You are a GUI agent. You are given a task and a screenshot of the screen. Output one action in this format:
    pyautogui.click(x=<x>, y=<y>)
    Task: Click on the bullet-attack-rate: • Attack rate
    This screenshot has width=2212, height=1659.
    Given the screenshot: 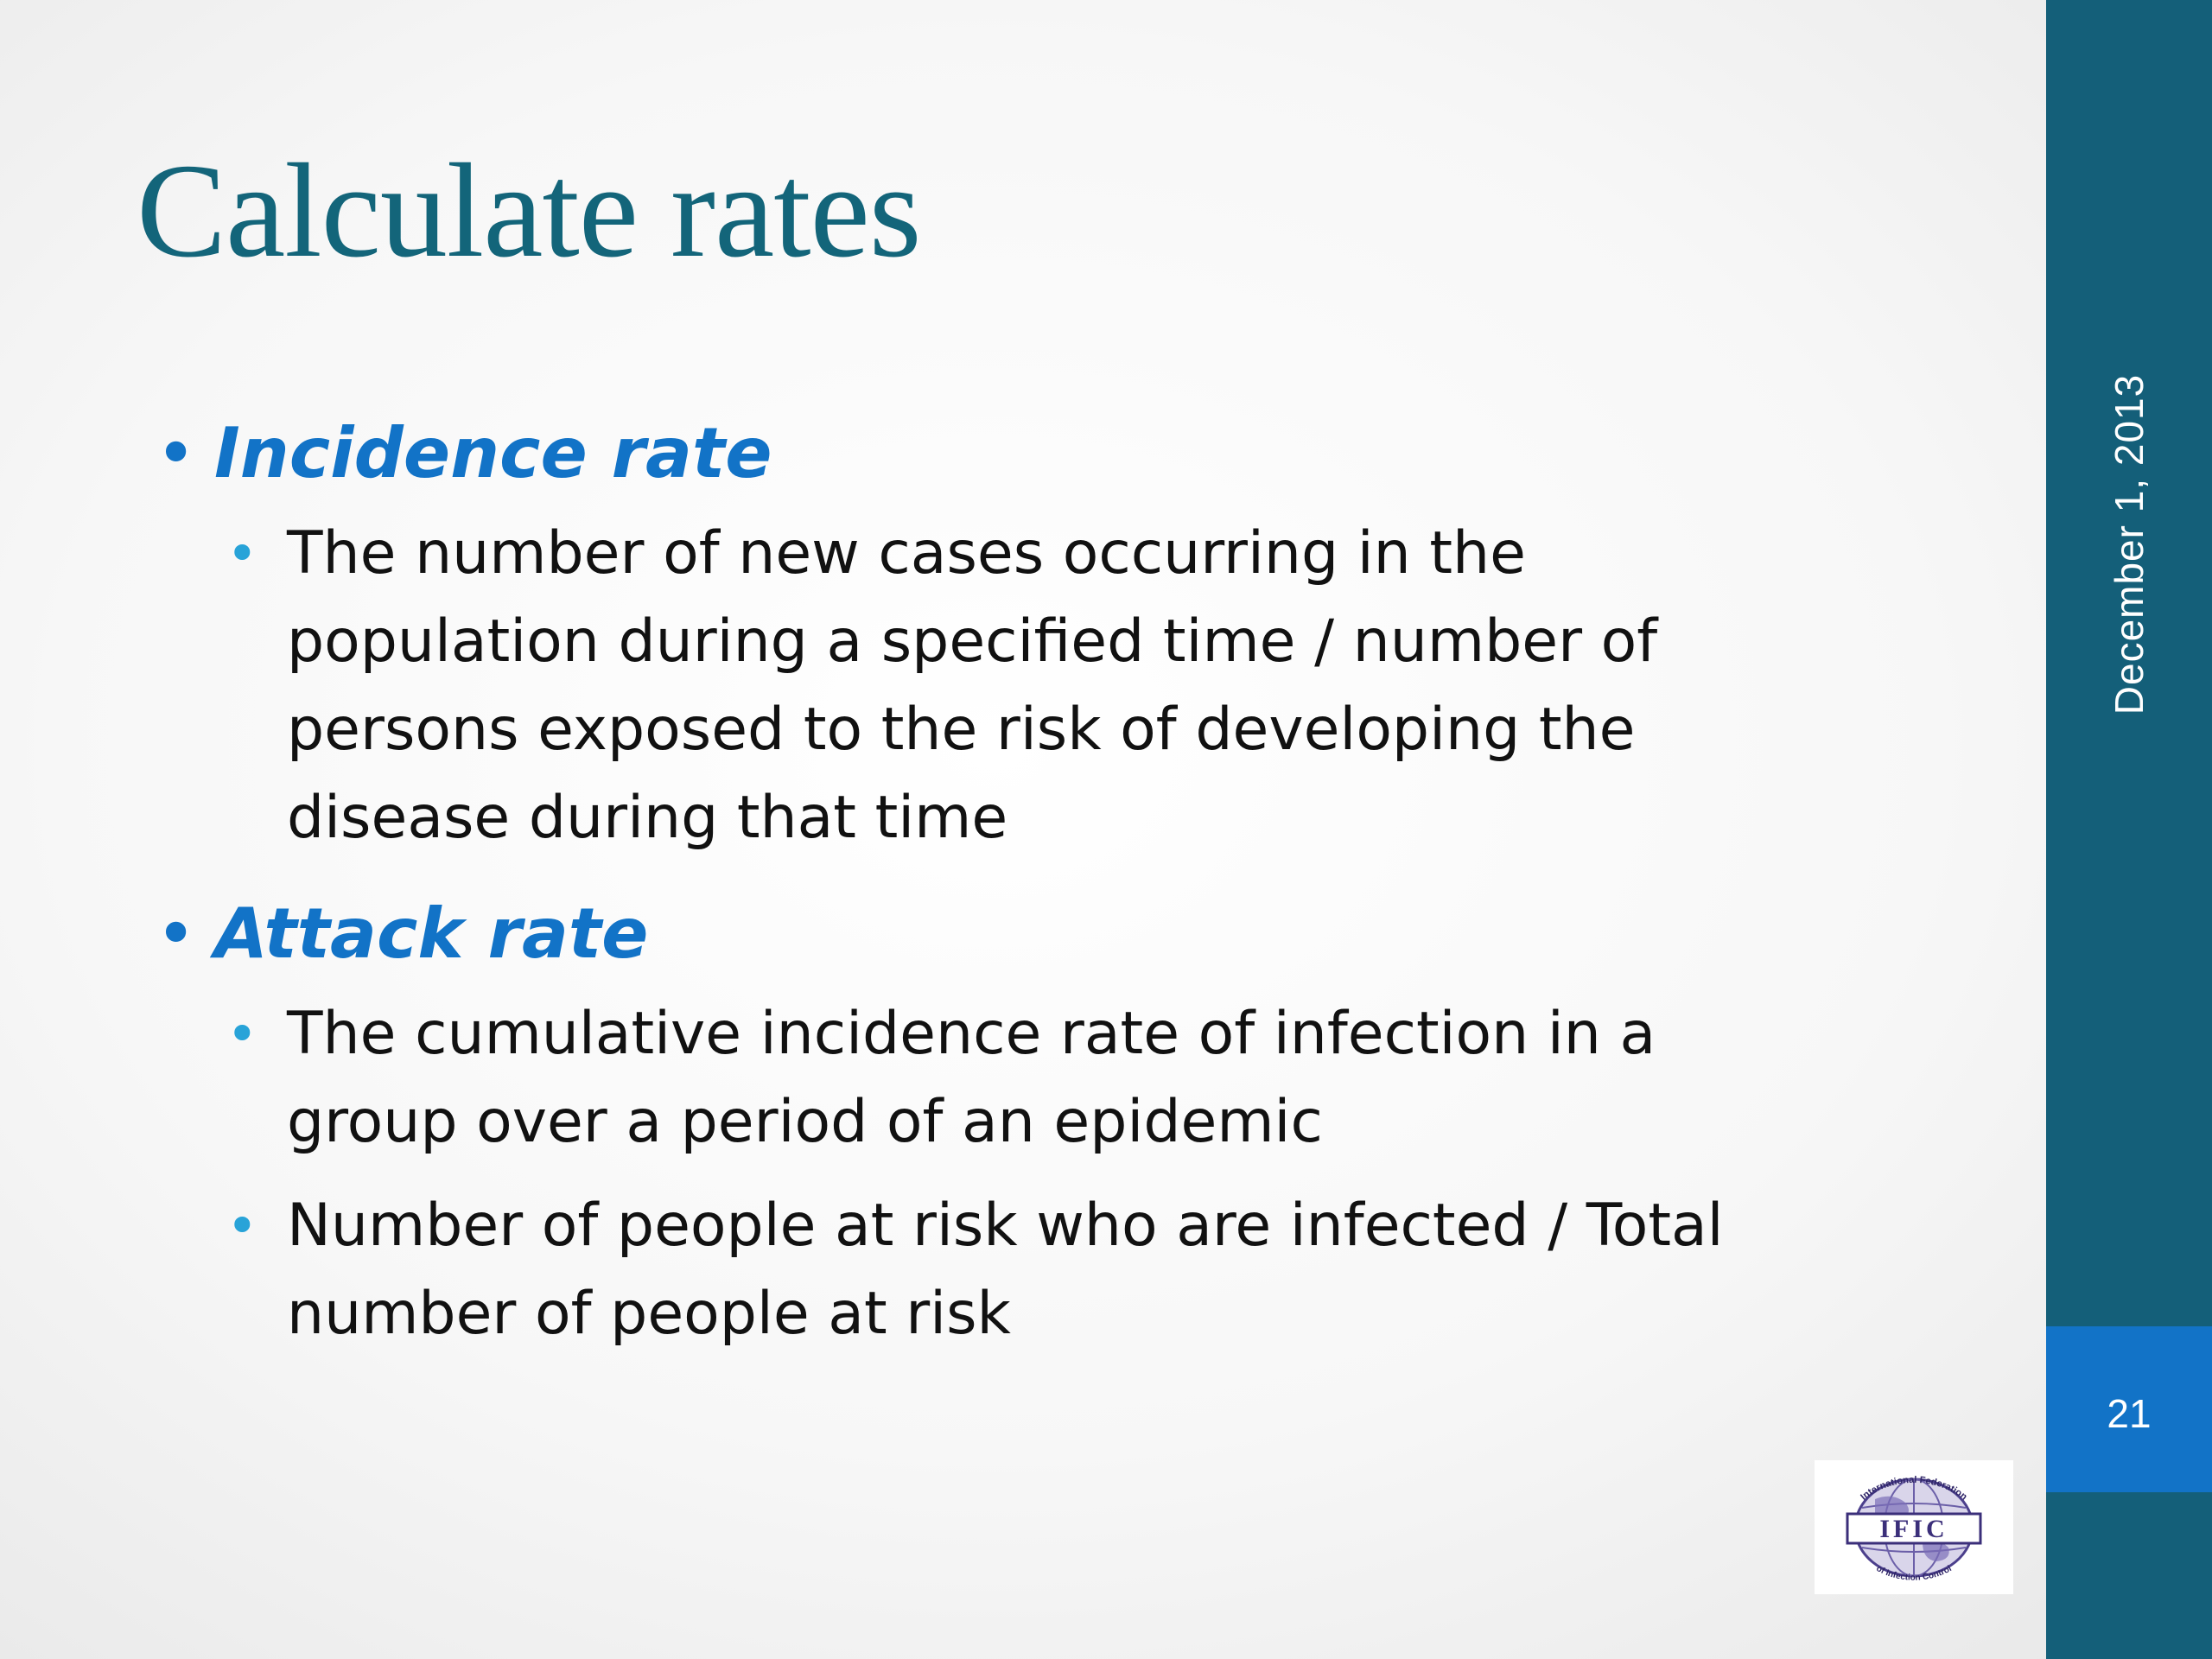 What is the action you would take?
    pyautogui.click(x=976, y=934)
    